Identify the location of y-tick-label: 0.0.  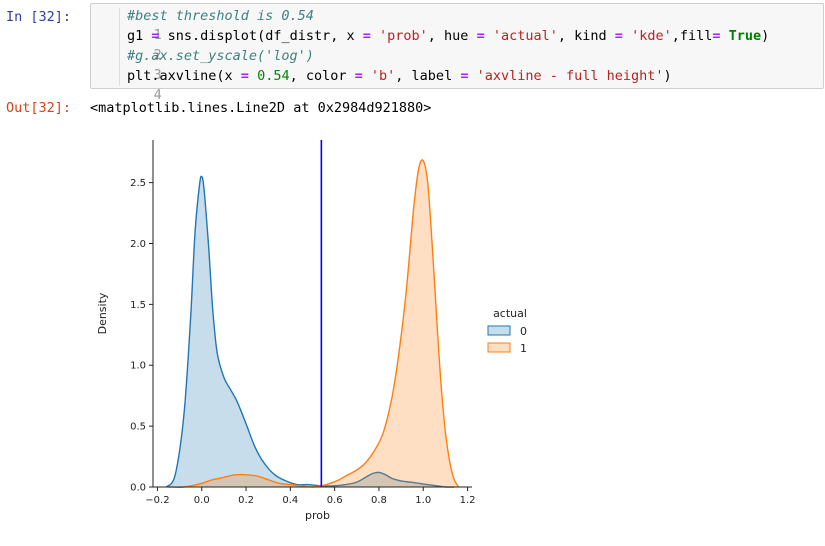
(138, 488).